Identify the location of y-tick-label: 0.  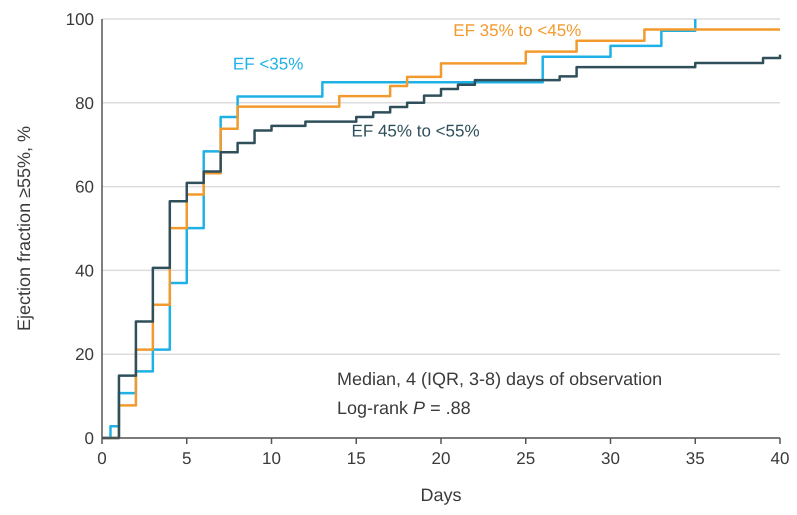
(89, 438).